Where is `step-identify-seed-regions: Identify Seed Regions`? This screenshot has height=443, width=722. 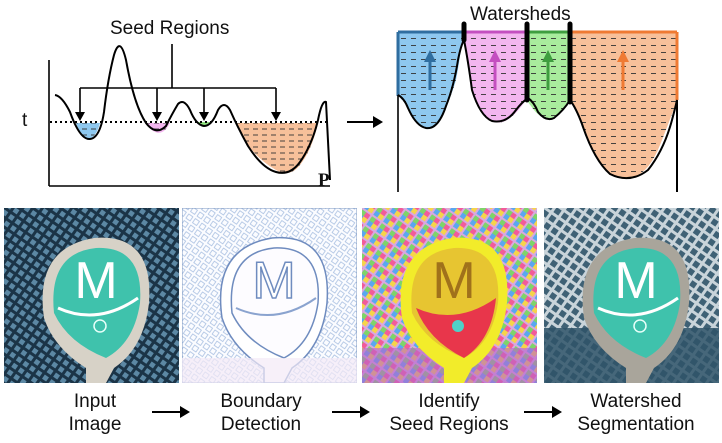
step-identify-seed-regions: Identify Seed Regions is located at coordinates (449, 413).